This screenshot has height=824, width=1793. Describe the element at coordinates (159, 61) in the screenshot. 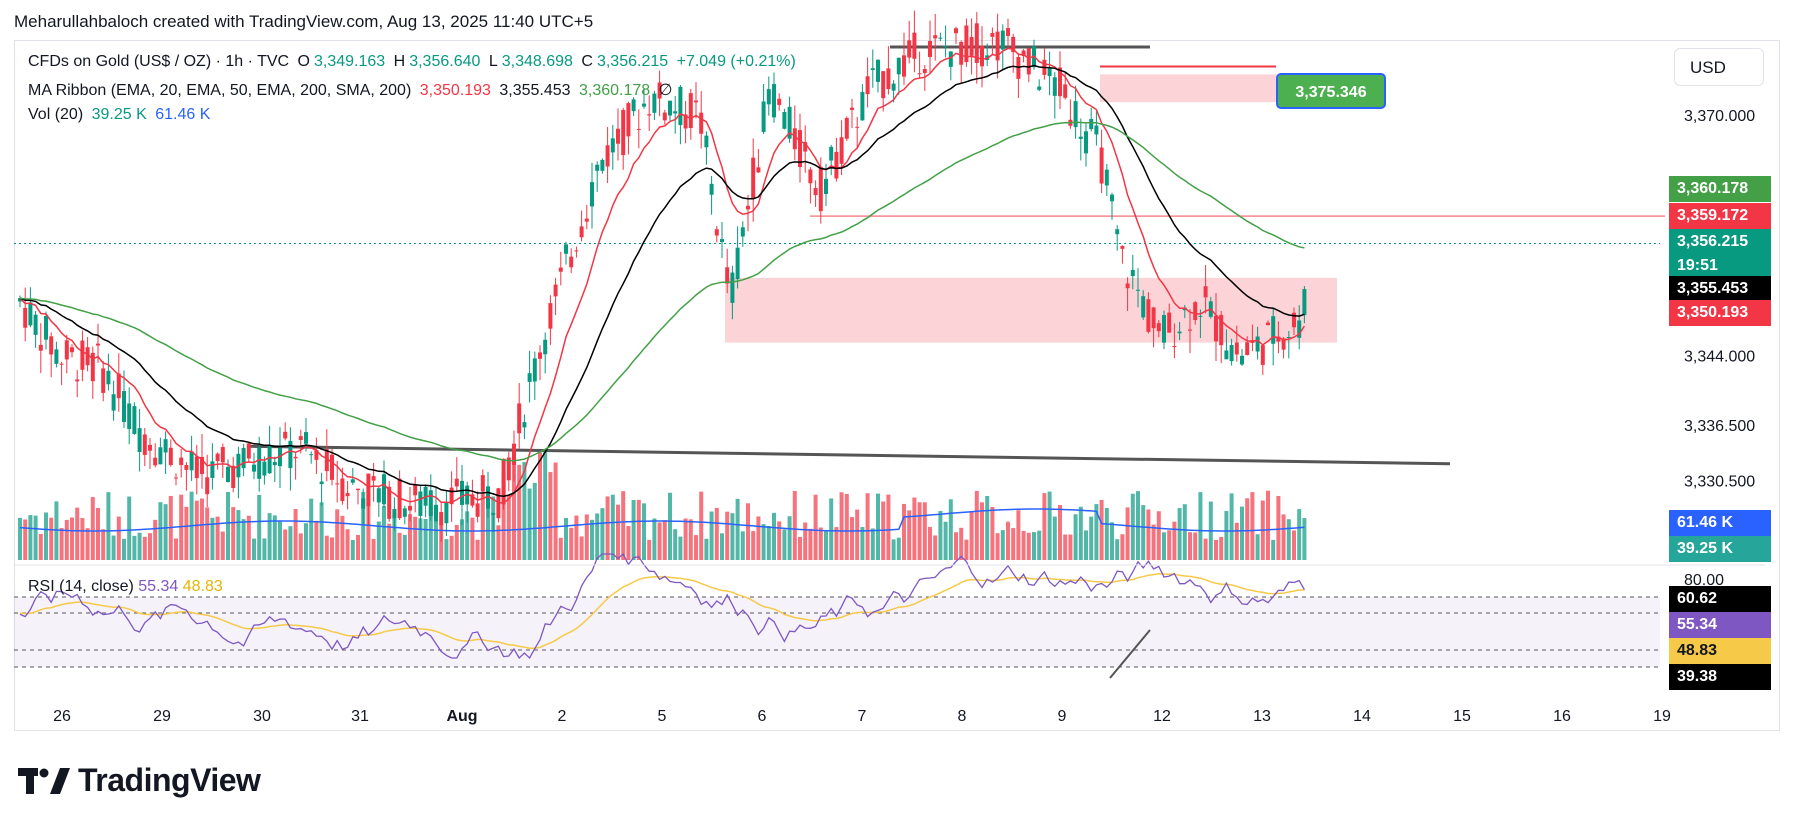

I see `symbol-label: CFDs on Gold (US$ / OZ) · 1h · TVC` at that location.